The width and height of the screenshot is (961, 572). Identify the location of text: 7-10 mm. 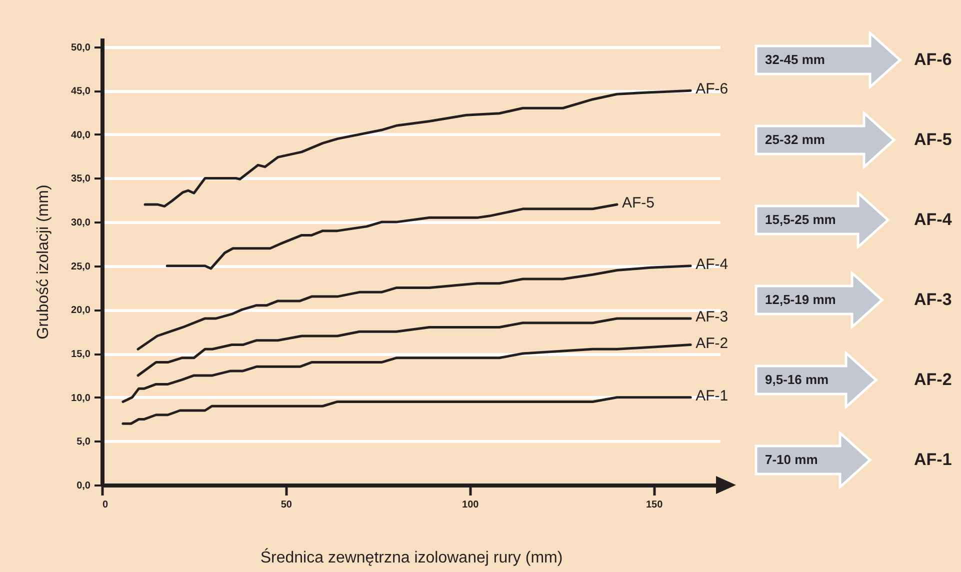
(791, 459).